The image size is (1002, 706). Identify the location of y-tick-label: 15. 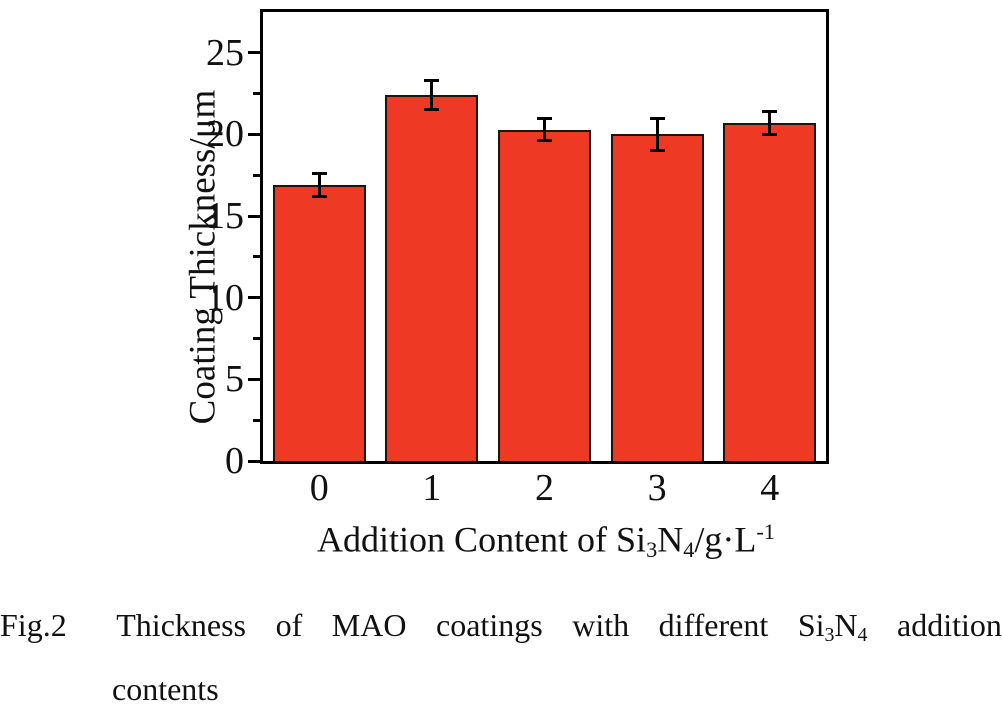
(225, 216).